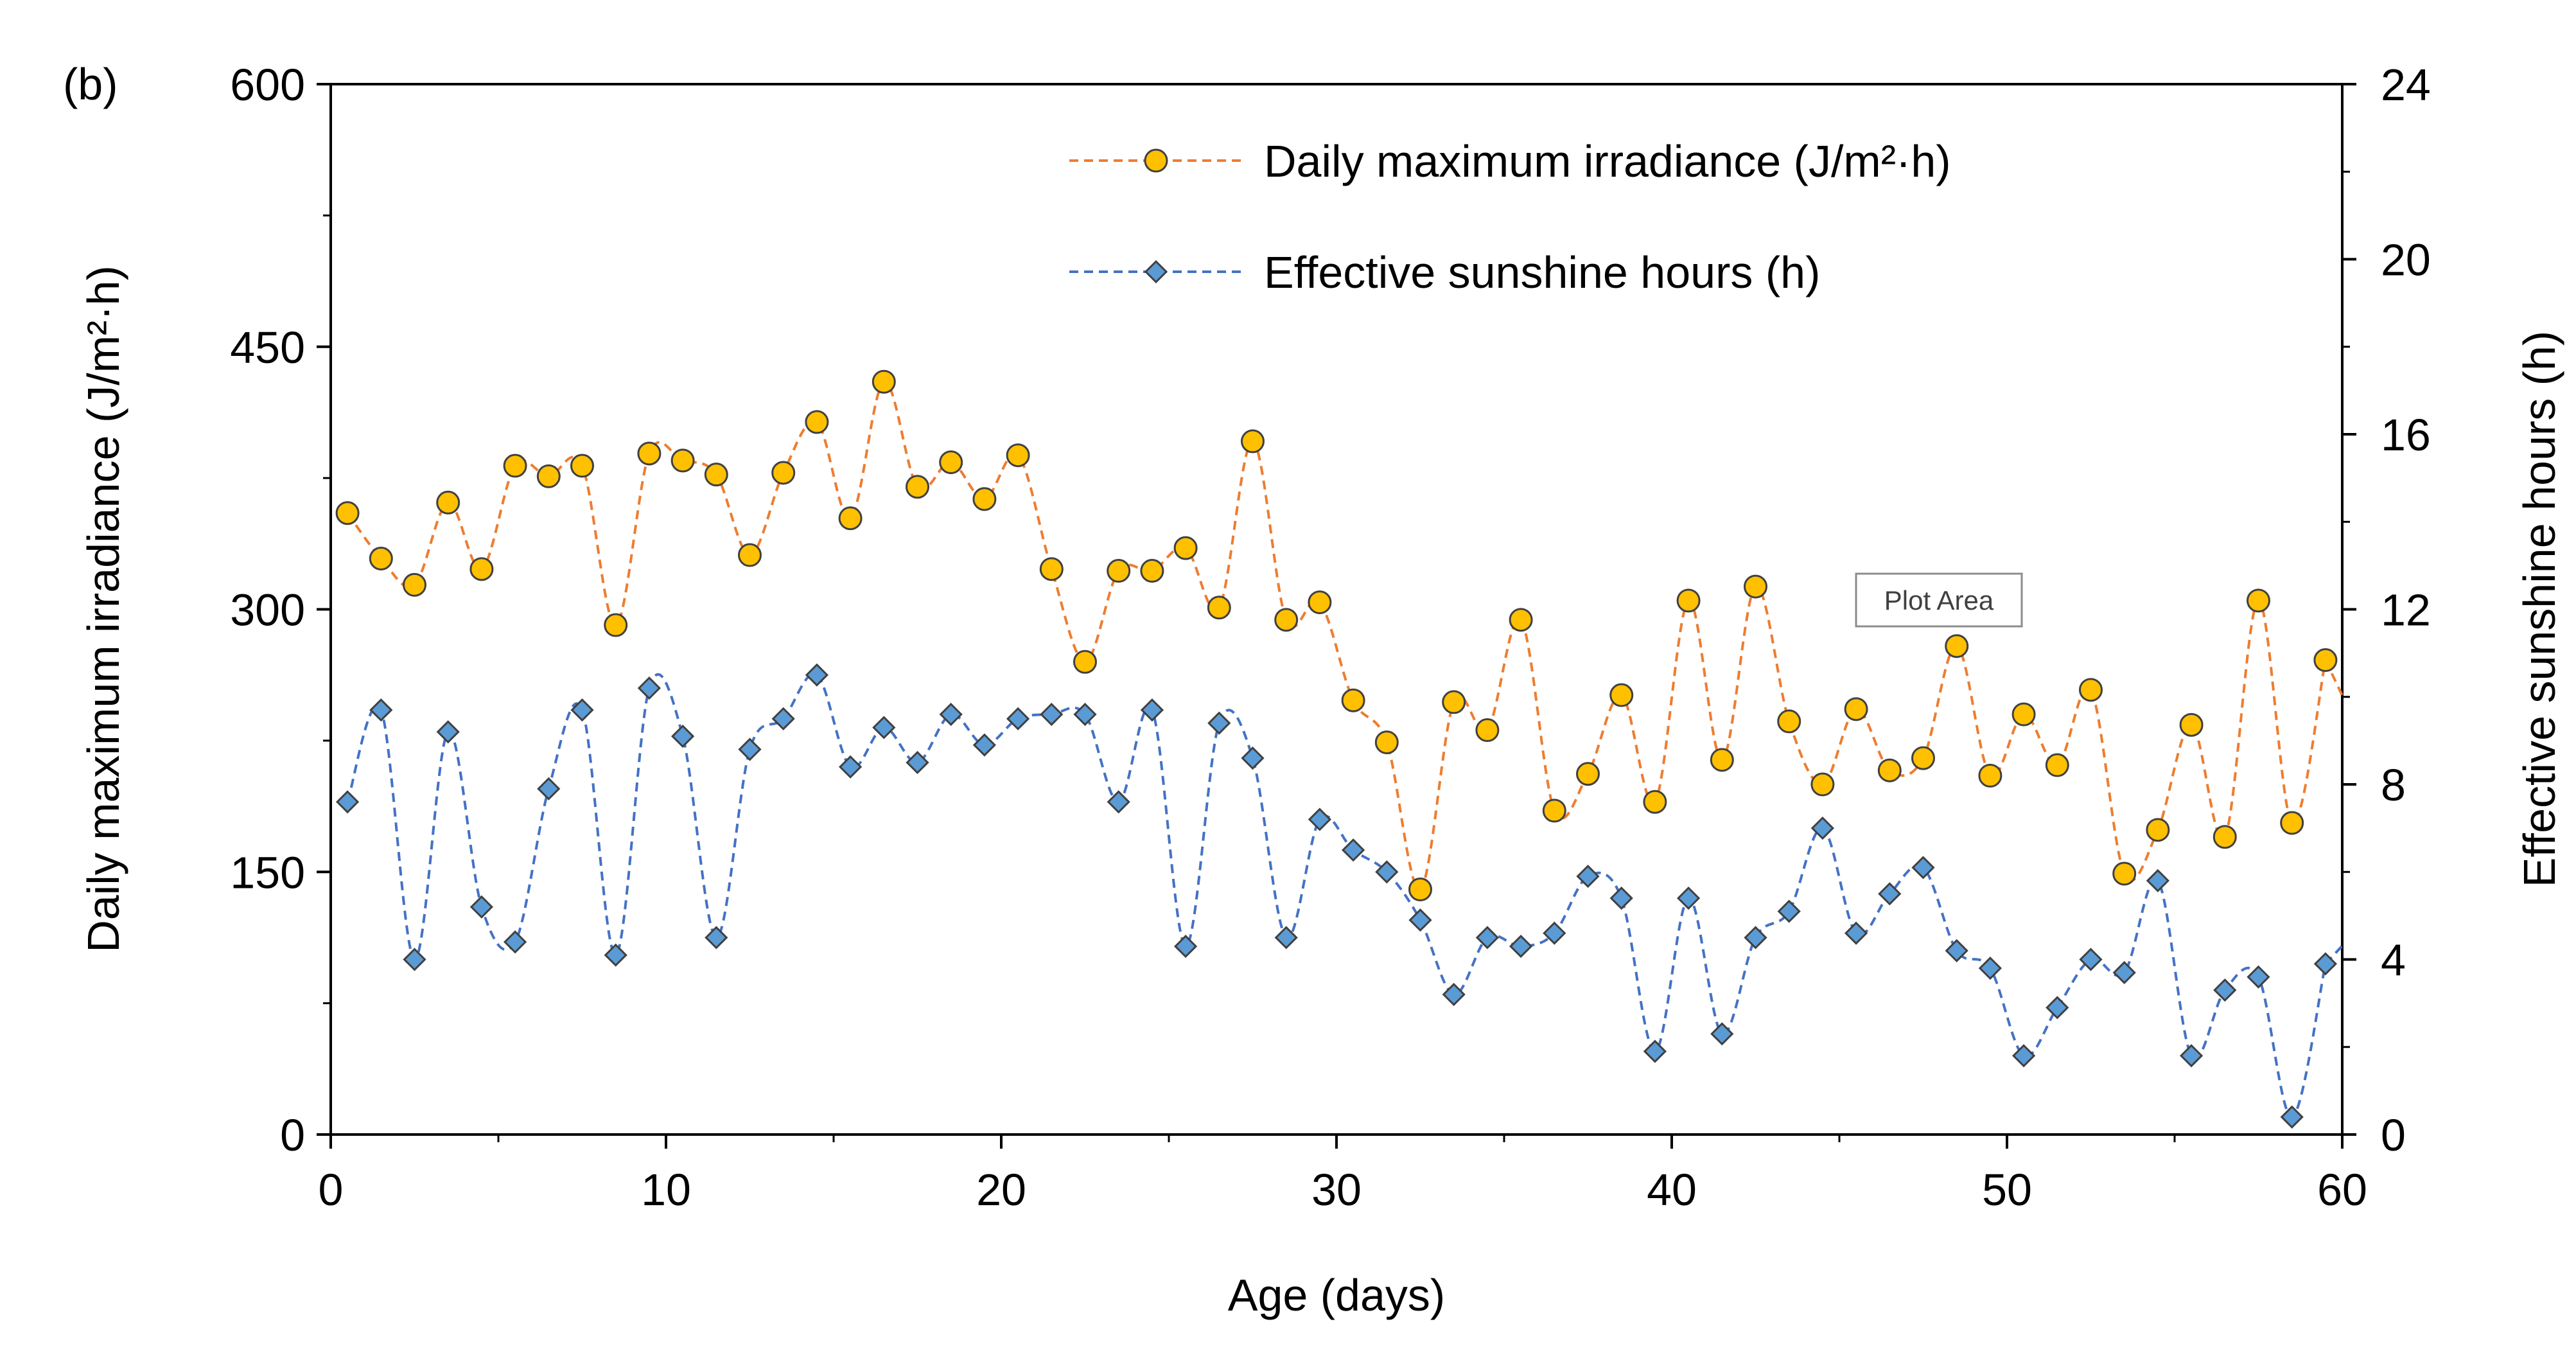 The height and width of the screenshot is (1360, 2576). Describe the element at coordinates (1001, 1190) in the screenshot. I see `x-tick-label: 20` at that location.